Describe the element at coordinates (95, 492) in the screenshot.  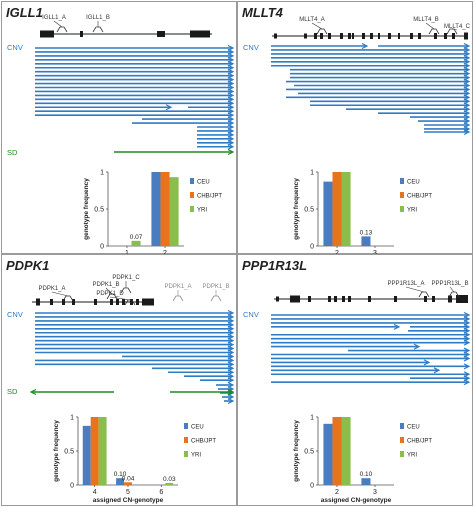
I see `x-tick-label: 4` at that location.